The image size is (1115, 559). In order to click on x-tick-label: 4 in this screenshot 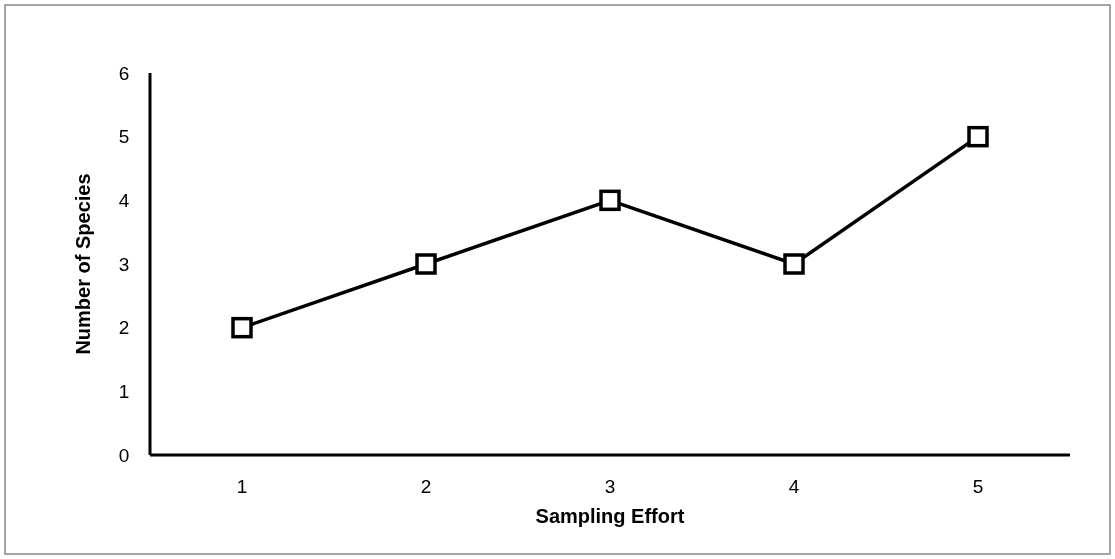, I will do `click(794, 486)`.